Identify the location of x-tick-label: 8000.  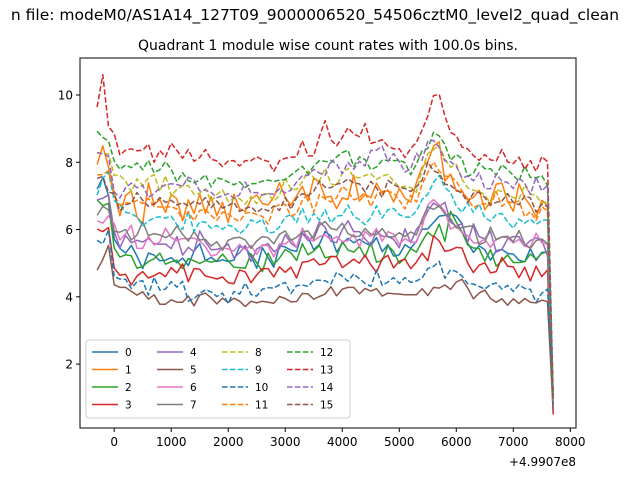
(570, 442).